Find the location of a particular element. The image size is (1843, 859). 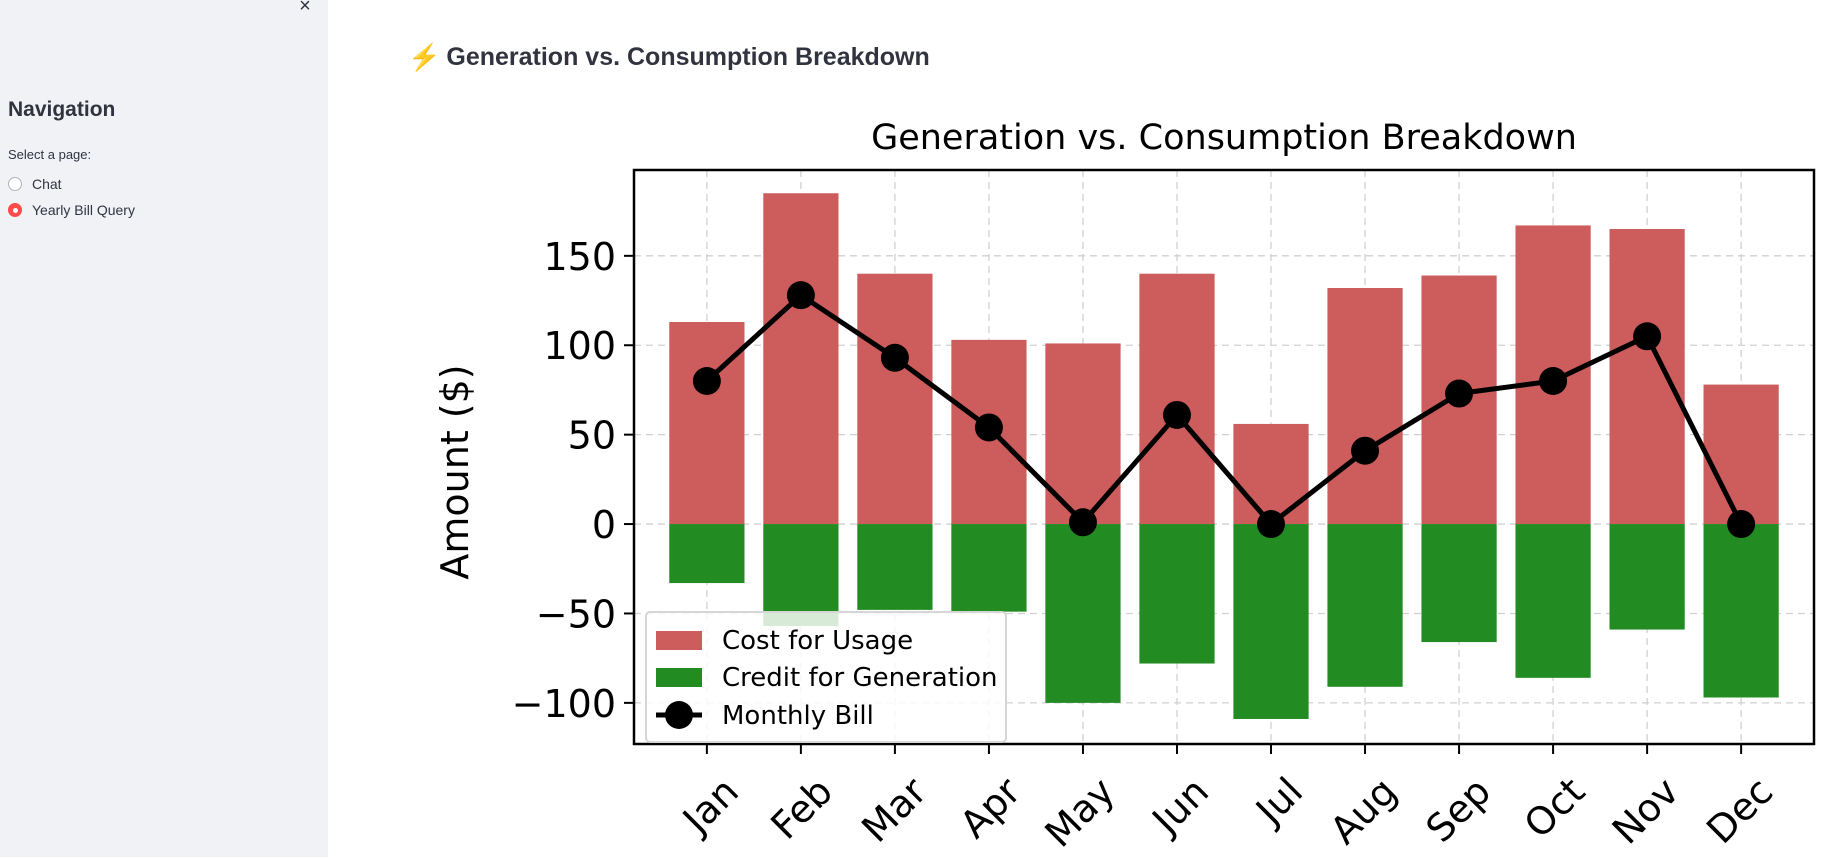

bar-cost-aug is located at coordinates (1365, 406).